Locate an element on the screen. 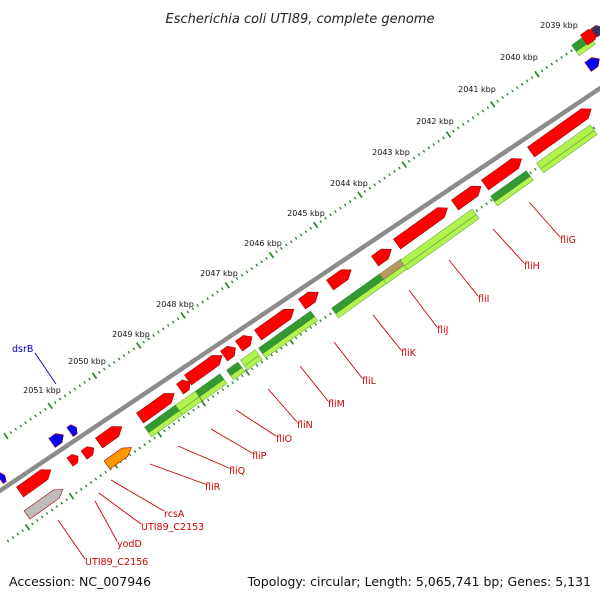 The height and width of the screenshot is (600, 600). misc-feature is located at coordinates (595, 31).